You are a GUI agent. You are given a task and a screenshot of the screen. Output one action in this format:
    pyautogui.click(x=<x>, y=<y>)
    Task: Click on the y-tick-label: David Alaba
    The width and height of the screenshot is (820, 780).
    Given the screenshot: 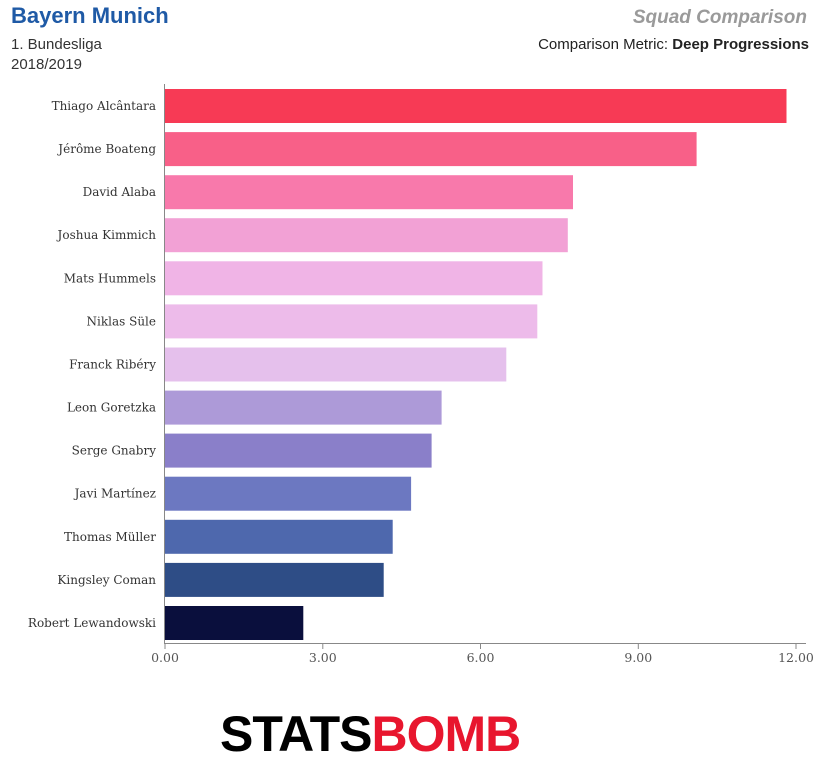 What is the action you would take?
    pyautogui.click(x=119, y=192)
    